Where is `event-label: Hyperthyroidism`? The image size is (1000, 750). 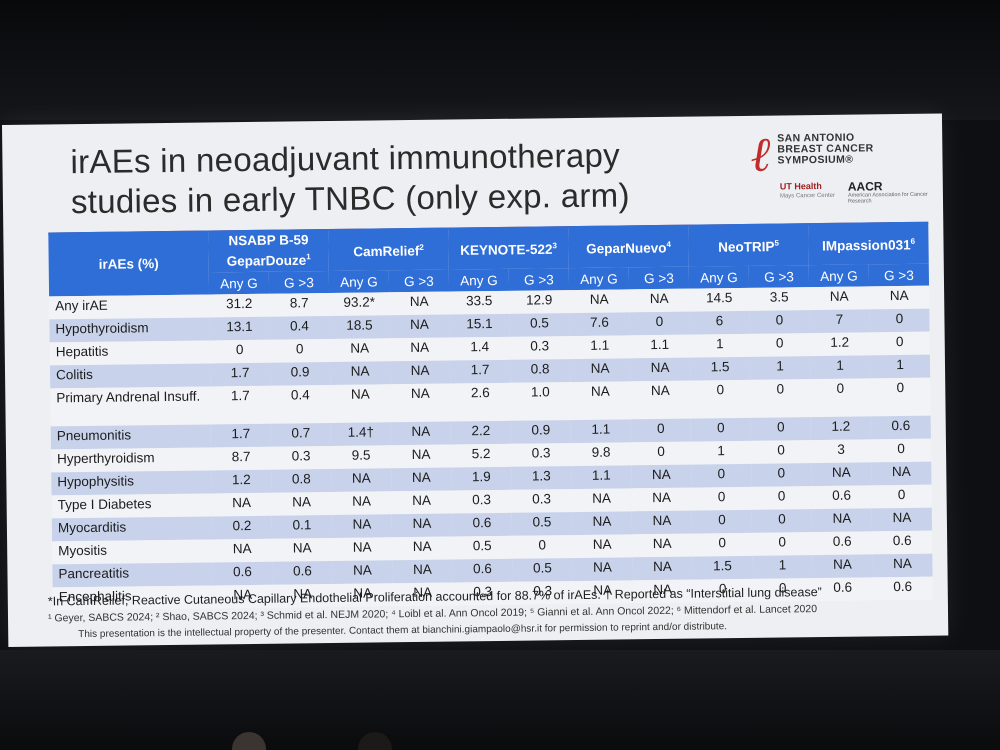 event-label: Hyperthyroidism is located at coordinates (131, 460).